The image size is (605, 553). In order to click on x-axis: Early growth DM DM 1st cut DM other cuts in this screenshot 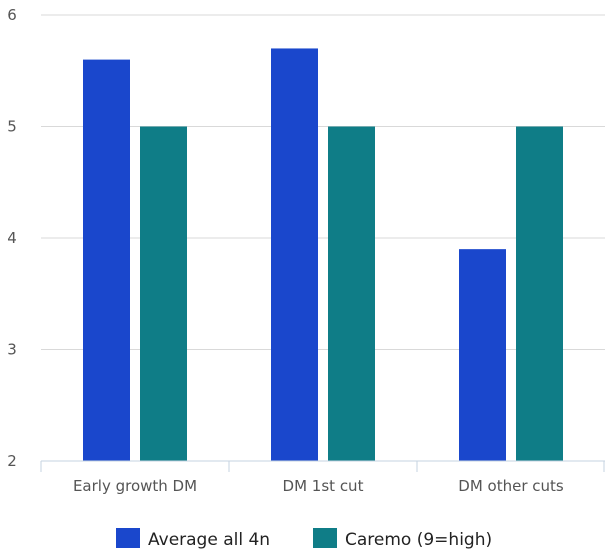, I will do `click(322, 477)`.